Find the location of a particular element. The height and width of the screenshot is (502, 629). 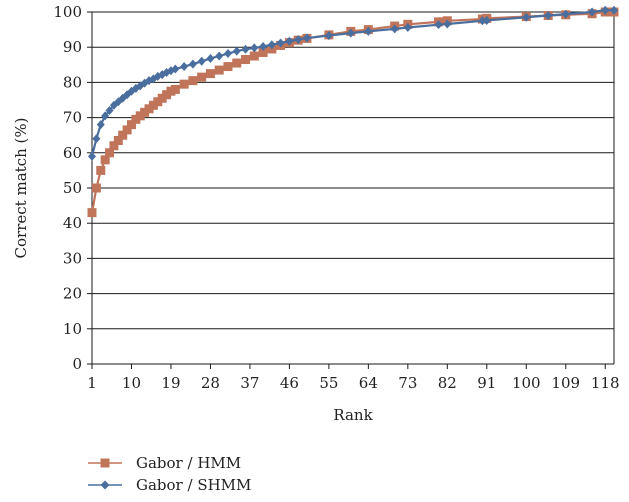

x-axis-label: Rank is located at coordinates (353, 415).